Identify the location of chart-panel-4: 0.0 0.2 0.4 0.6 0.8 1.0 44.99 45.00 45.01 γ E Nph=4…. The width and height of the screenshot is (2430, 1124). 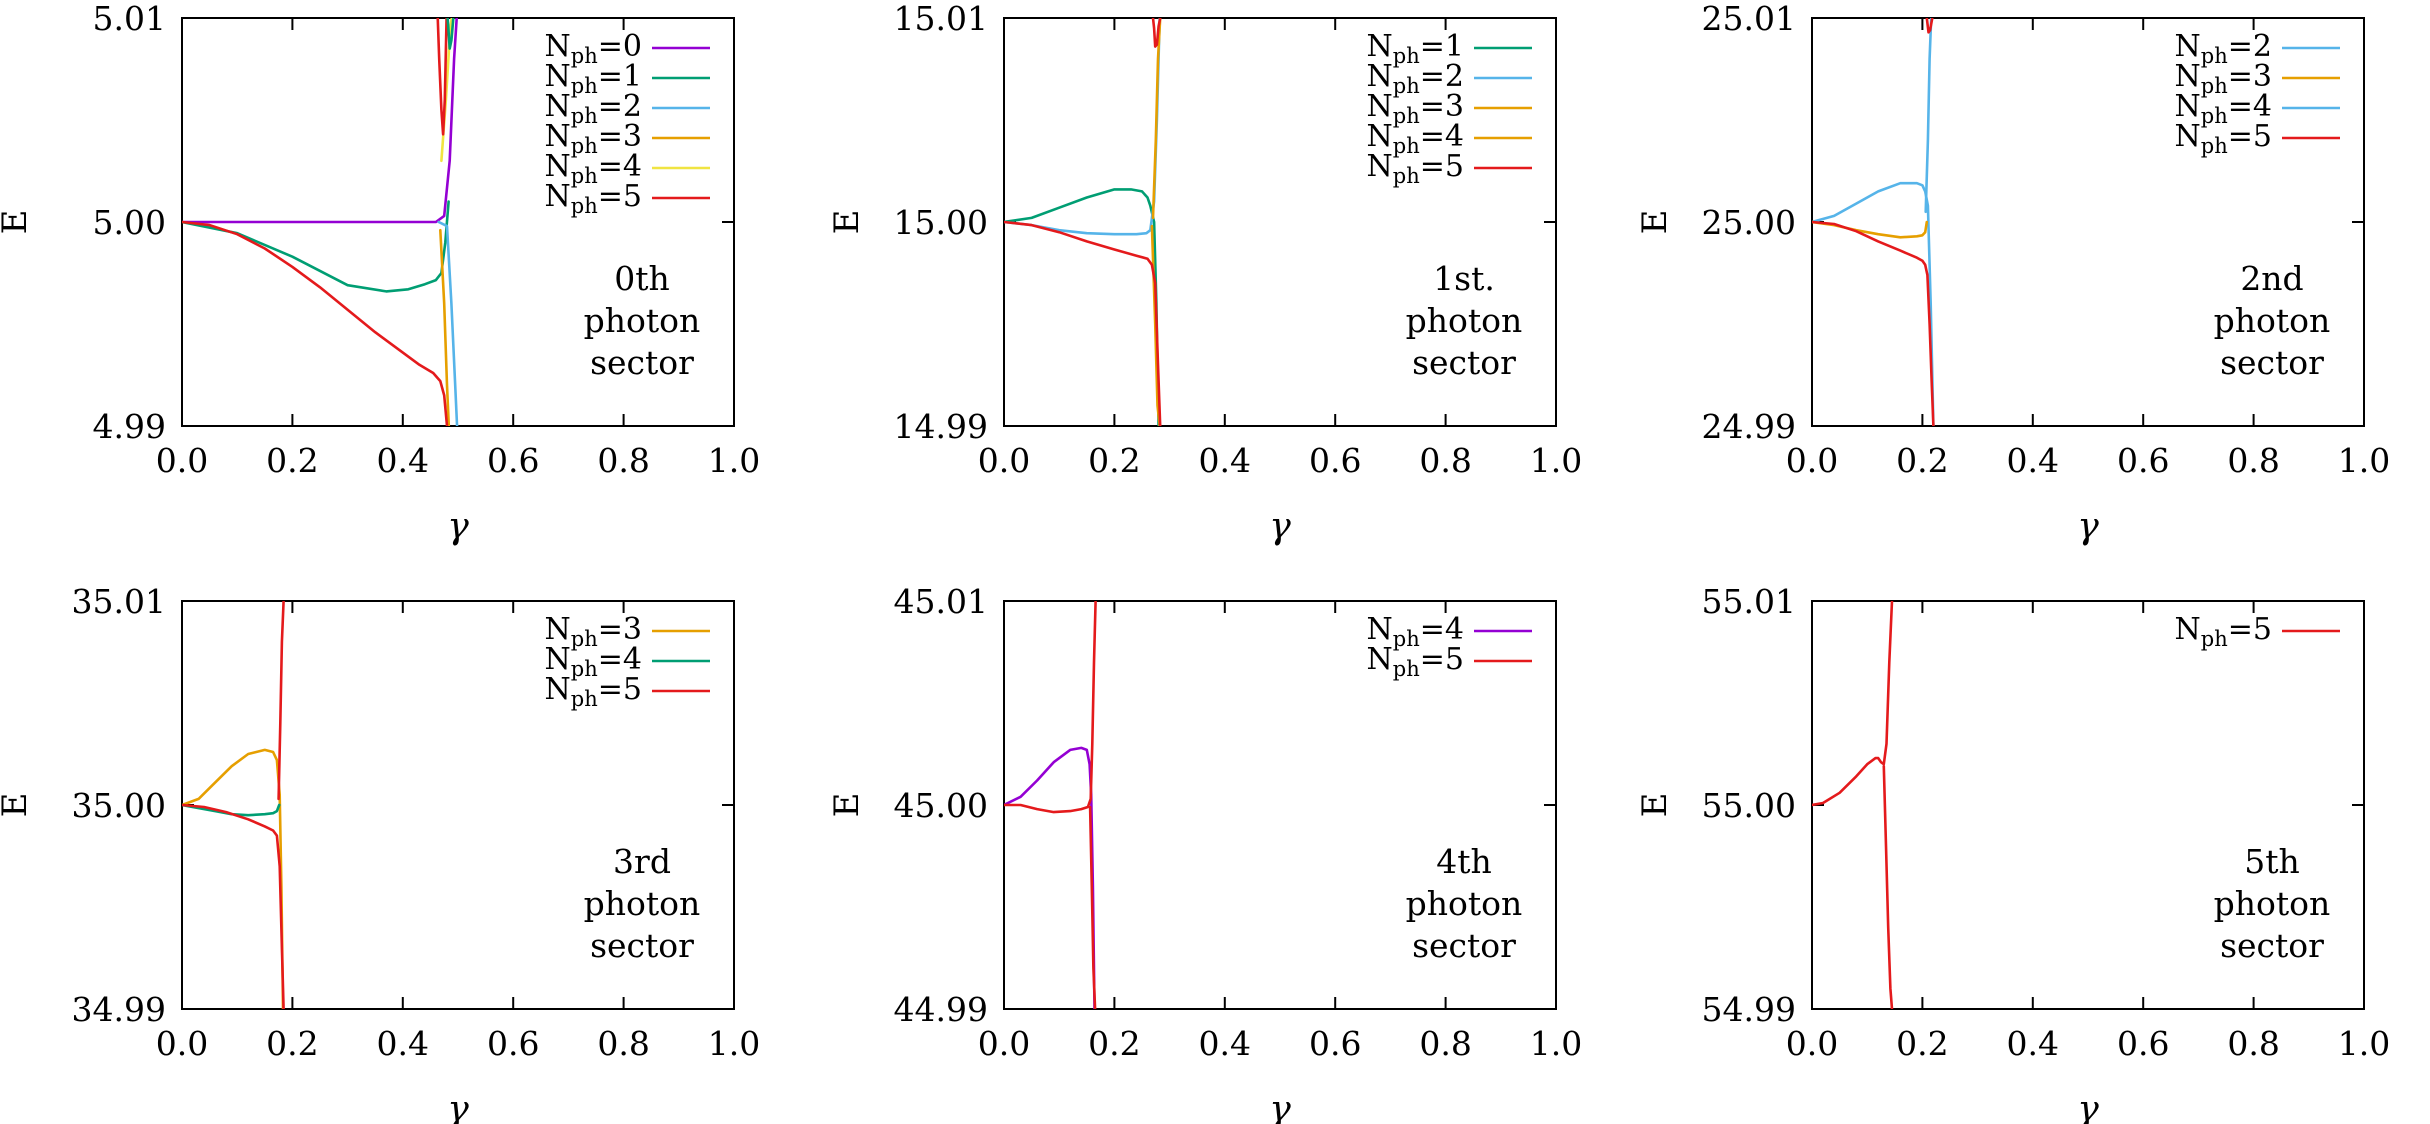
(1204, 853).